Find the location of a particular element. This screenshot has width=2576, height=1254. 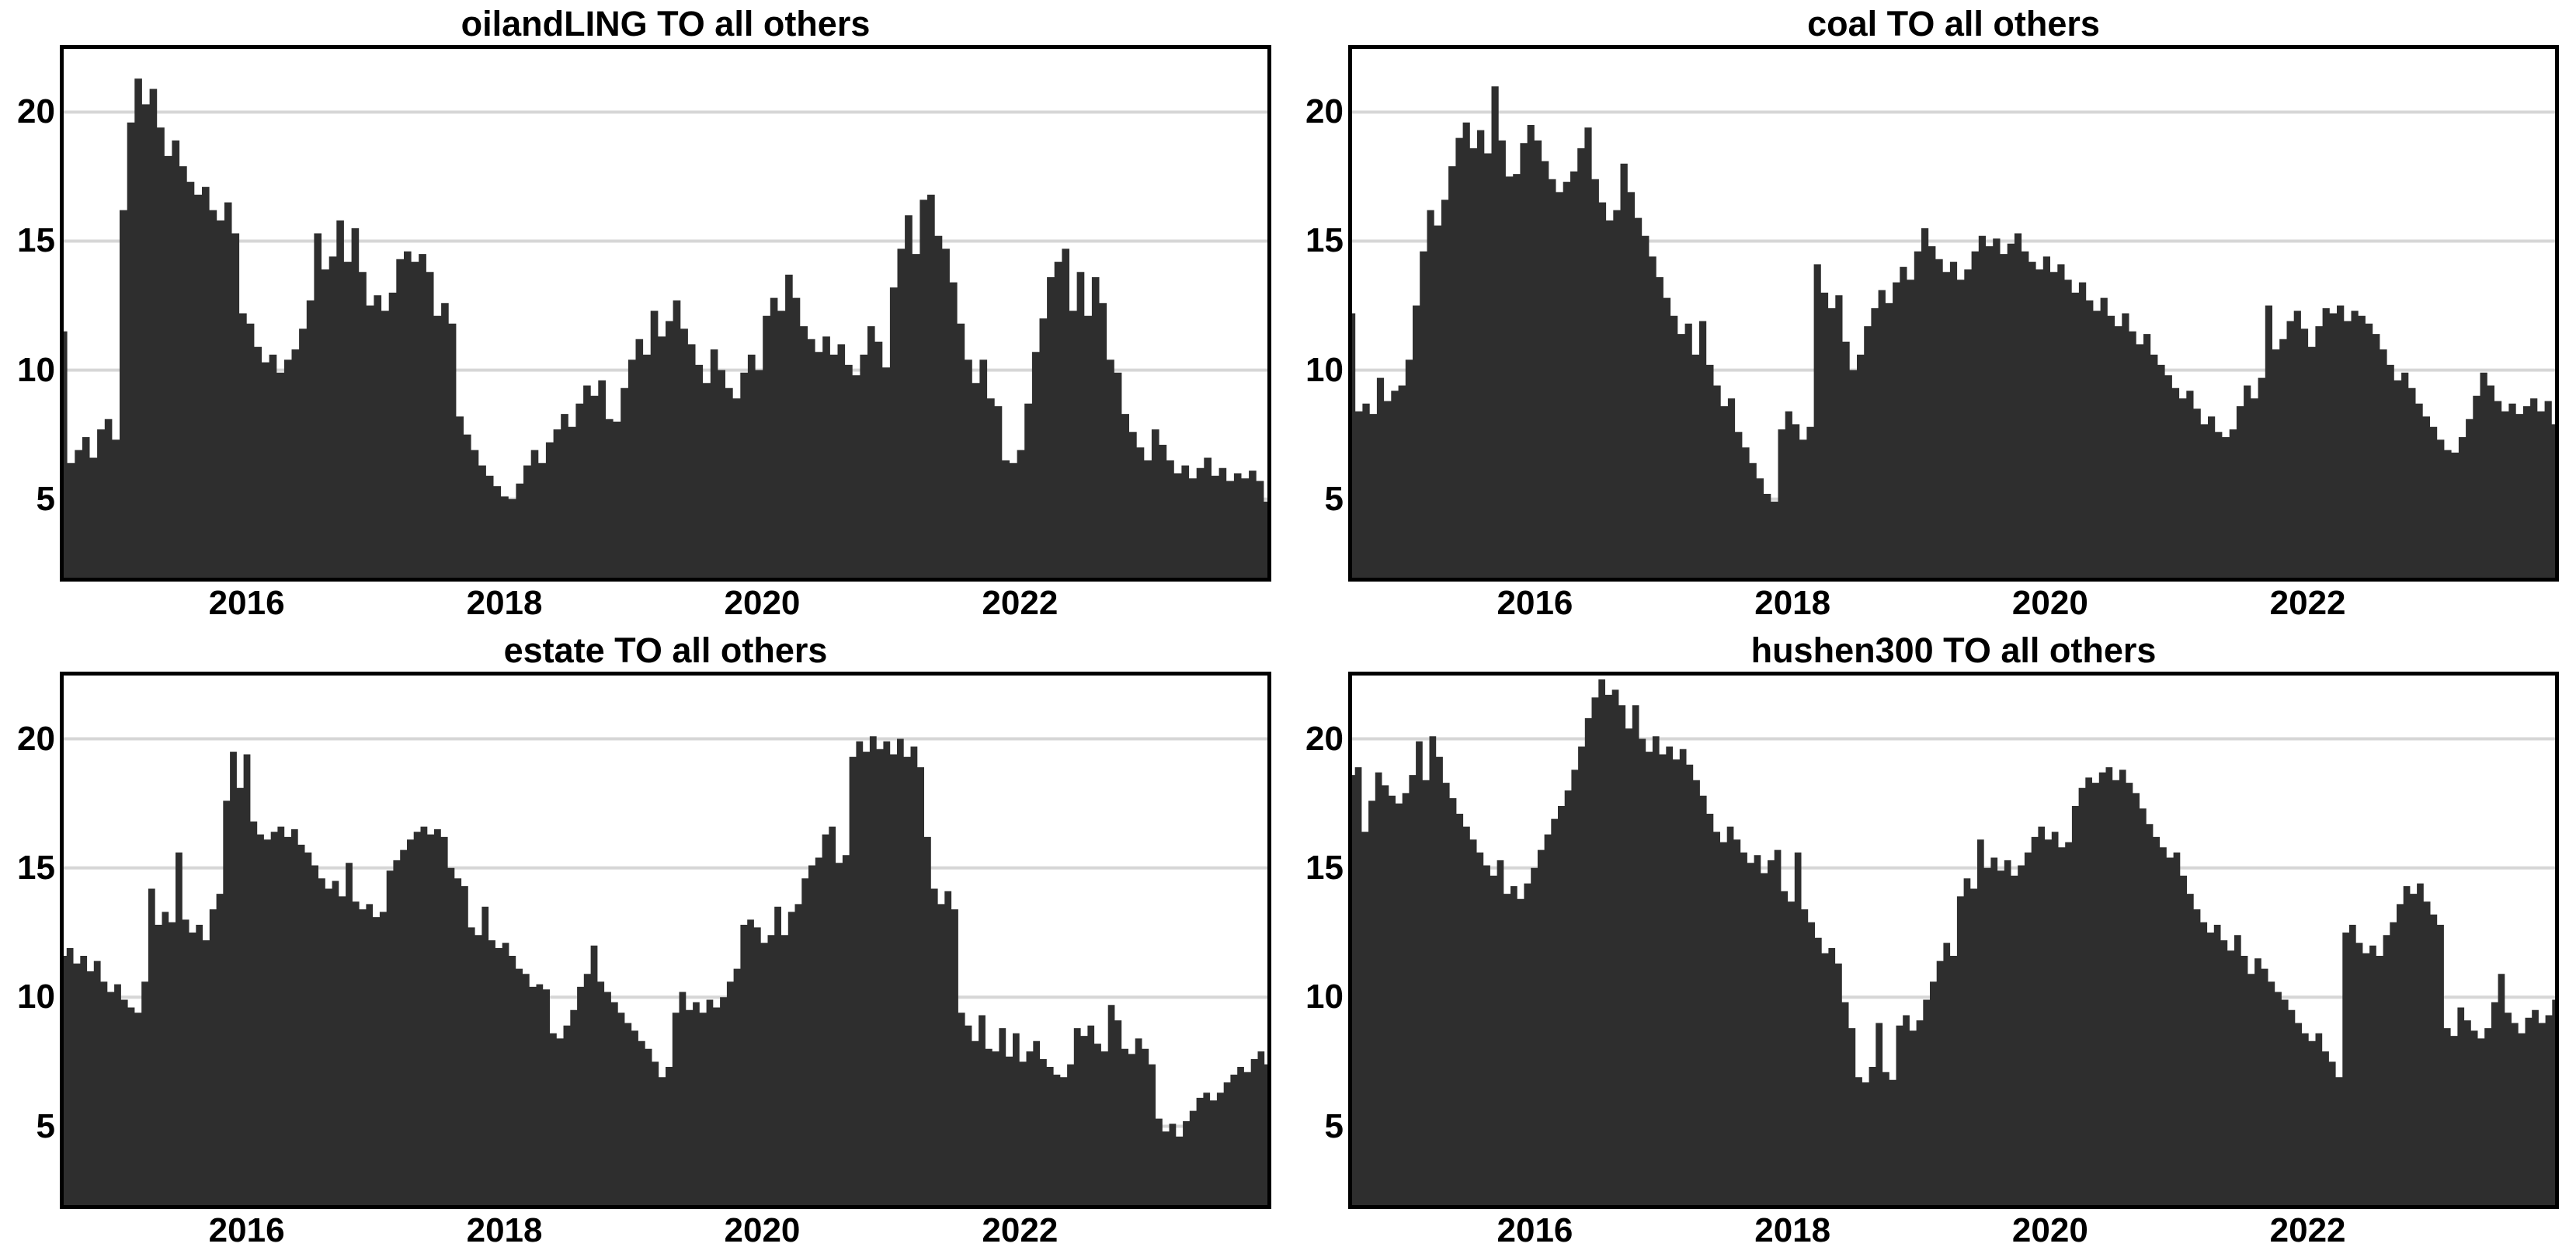

chart-title: coal TO all others is located at coordinates (1953, 23).